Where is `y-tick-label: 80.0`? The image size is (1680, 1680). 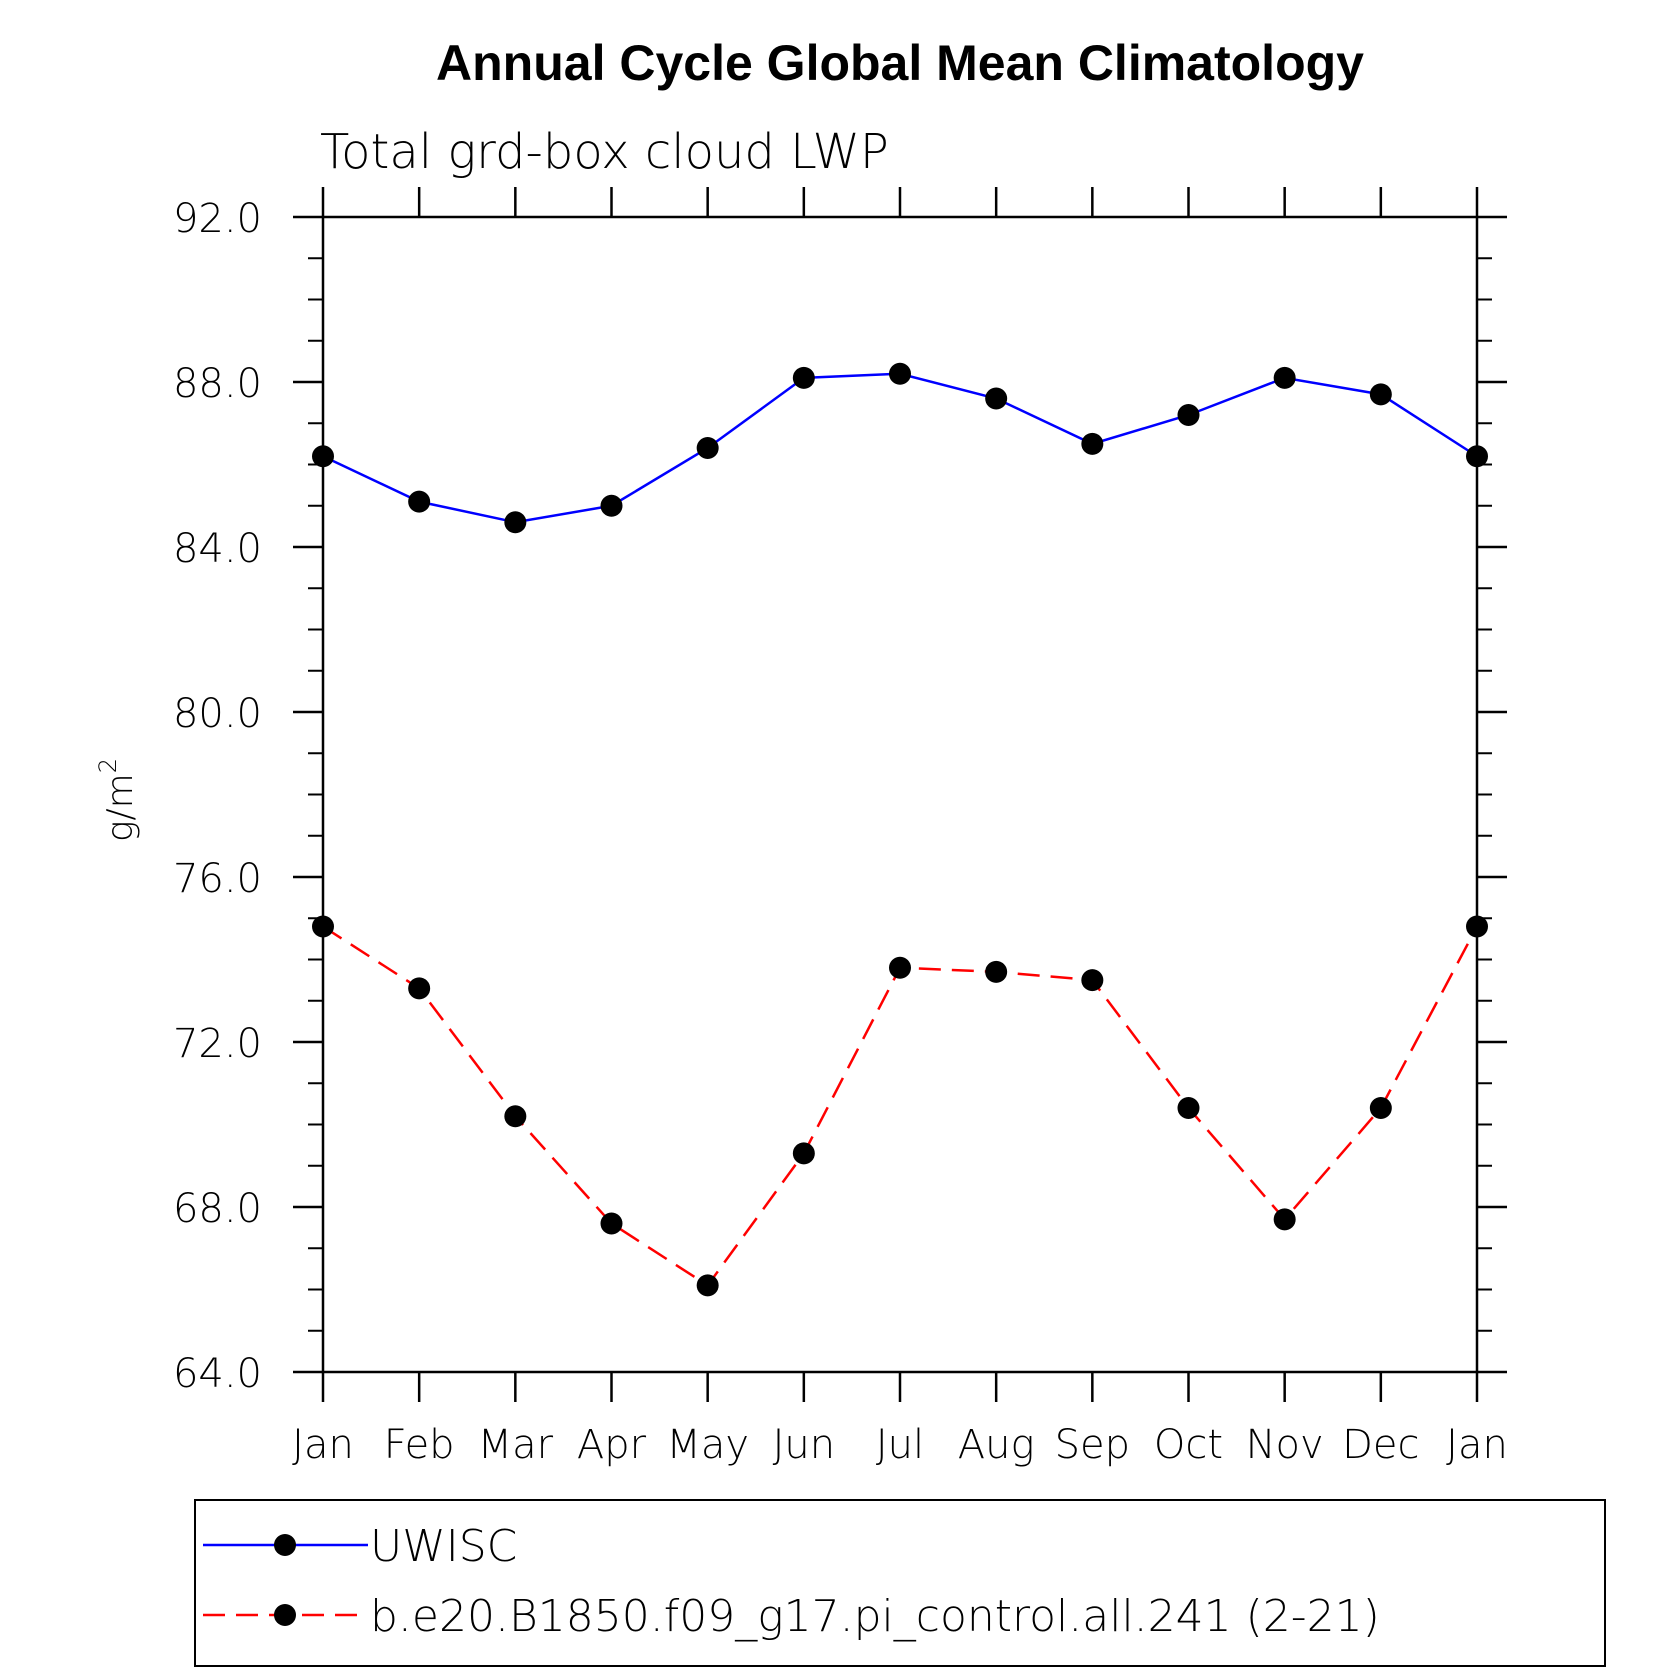
y-tick-label: 80.0 is located at coordinates (217, 714).